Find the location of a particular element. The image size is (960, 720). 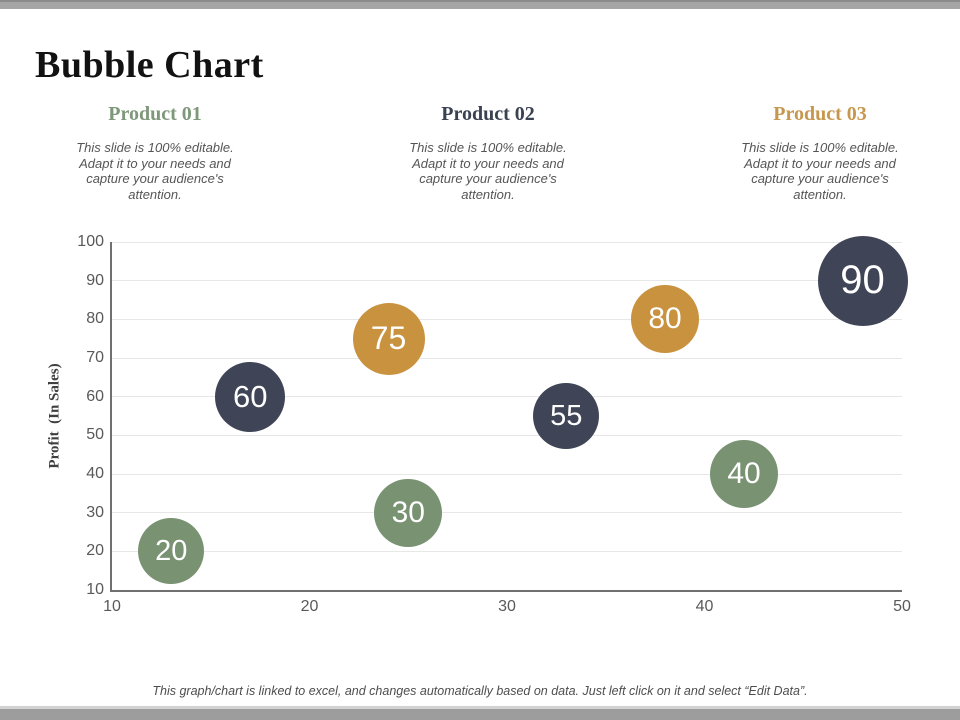

y-tick-80: 80 is located at coordinates (95, 319).